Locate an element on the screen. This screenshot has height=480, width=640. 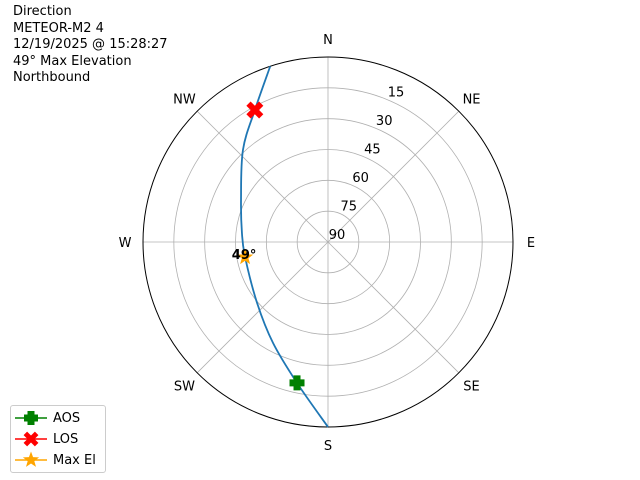
title-line: 12/19/2025 @ 15:28:27 is located at coordinates (90, 44).